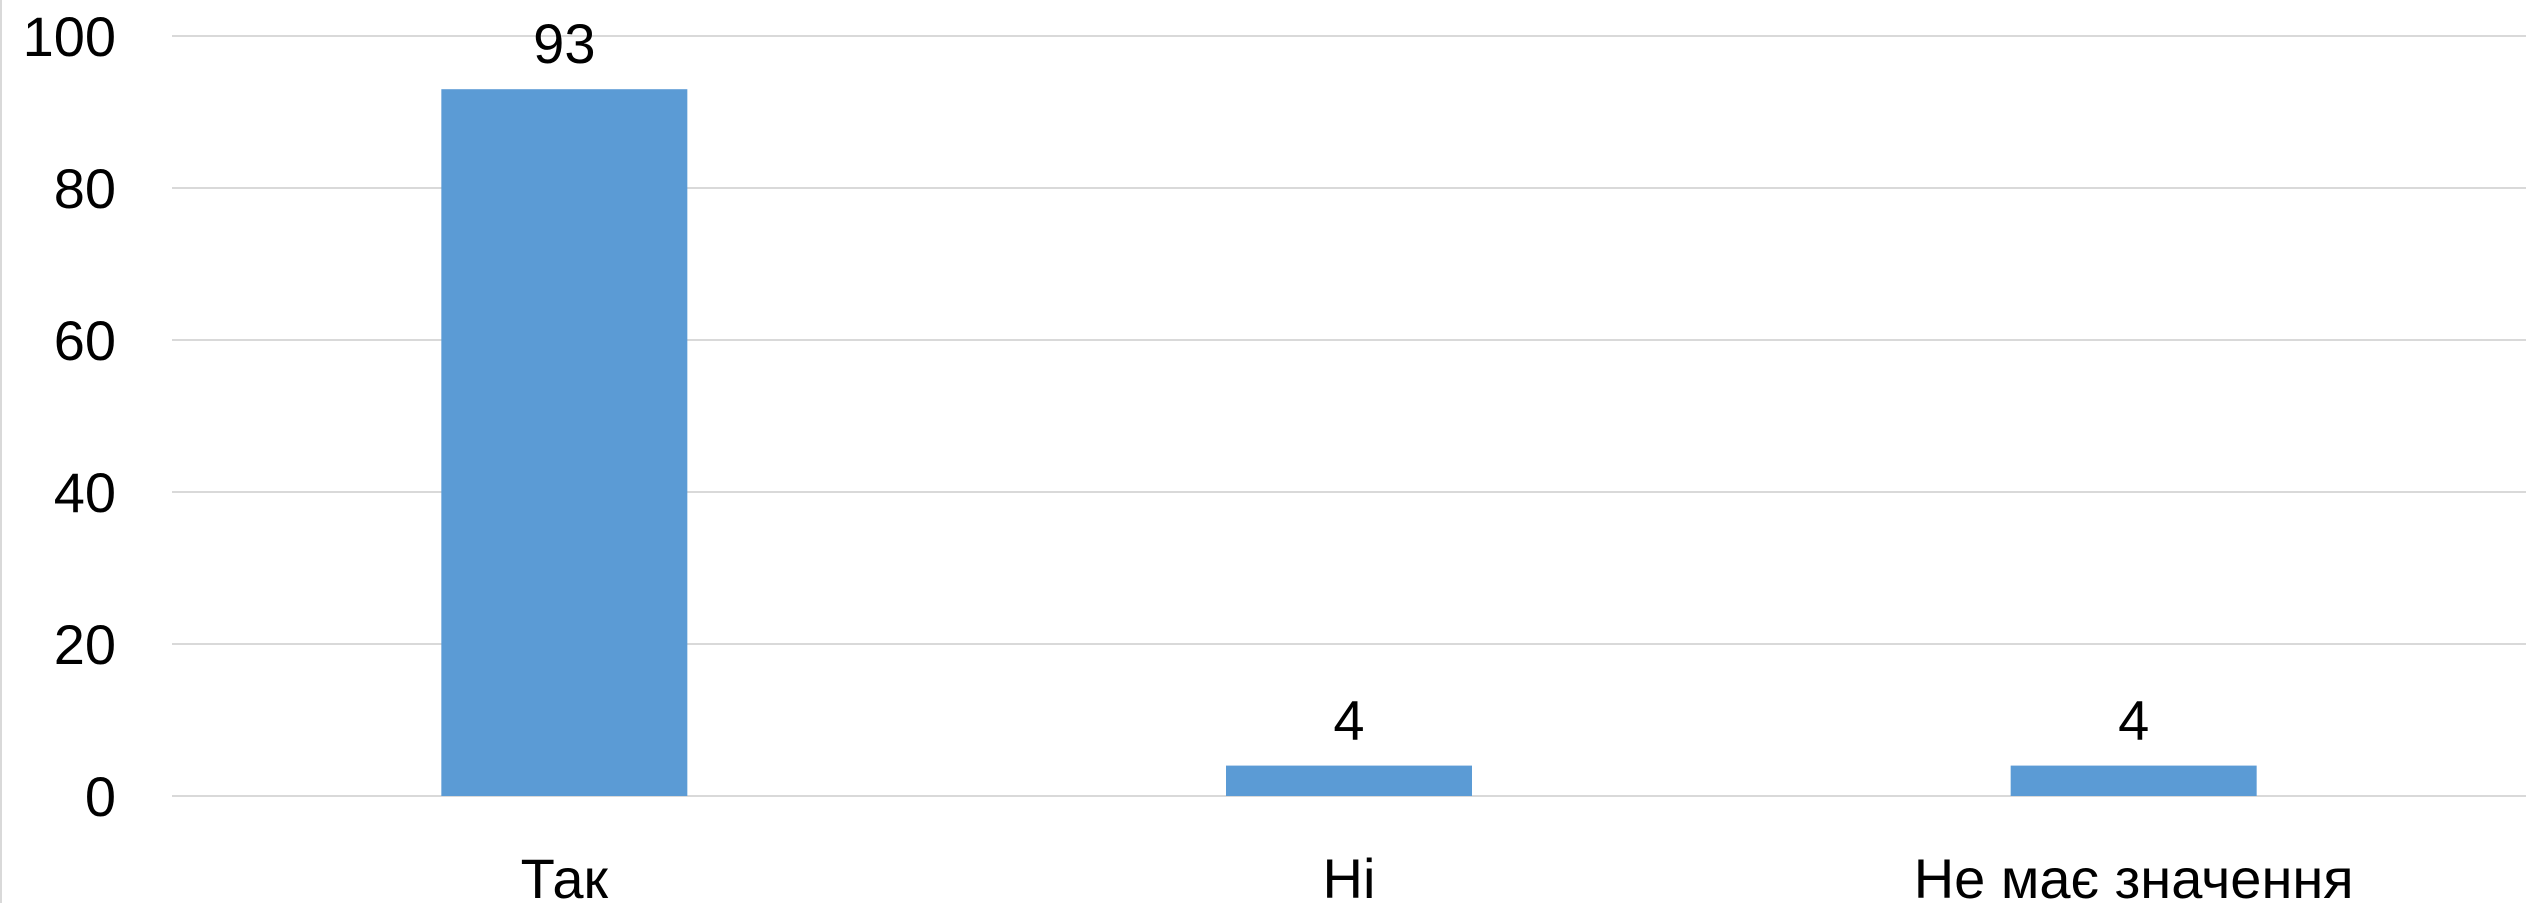 The height and width of the screenshot is (903, 2526). I want to click on y-tick-label-100: 100, so click(69, 36).